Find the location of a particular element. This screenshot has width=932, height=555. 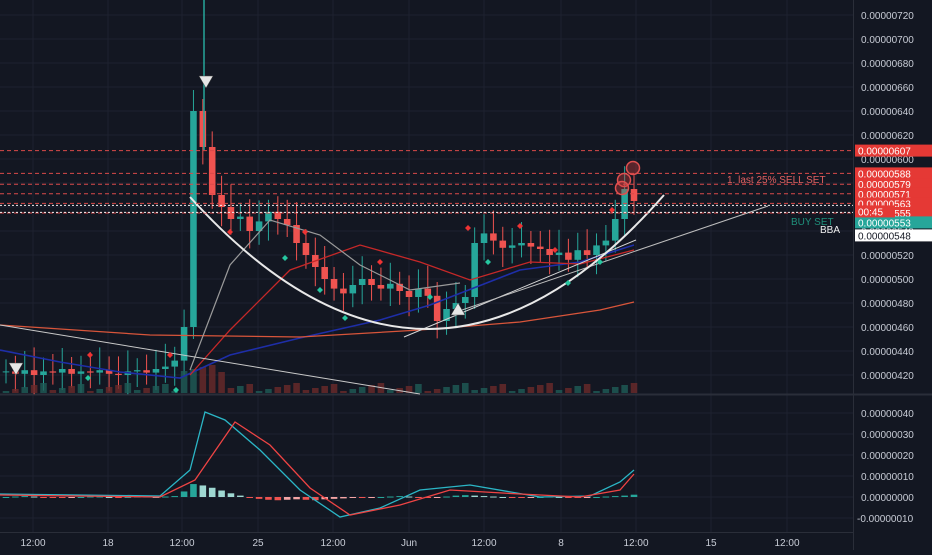

price-tick-label: 0.00000720 is located at coordinates (887, 16).